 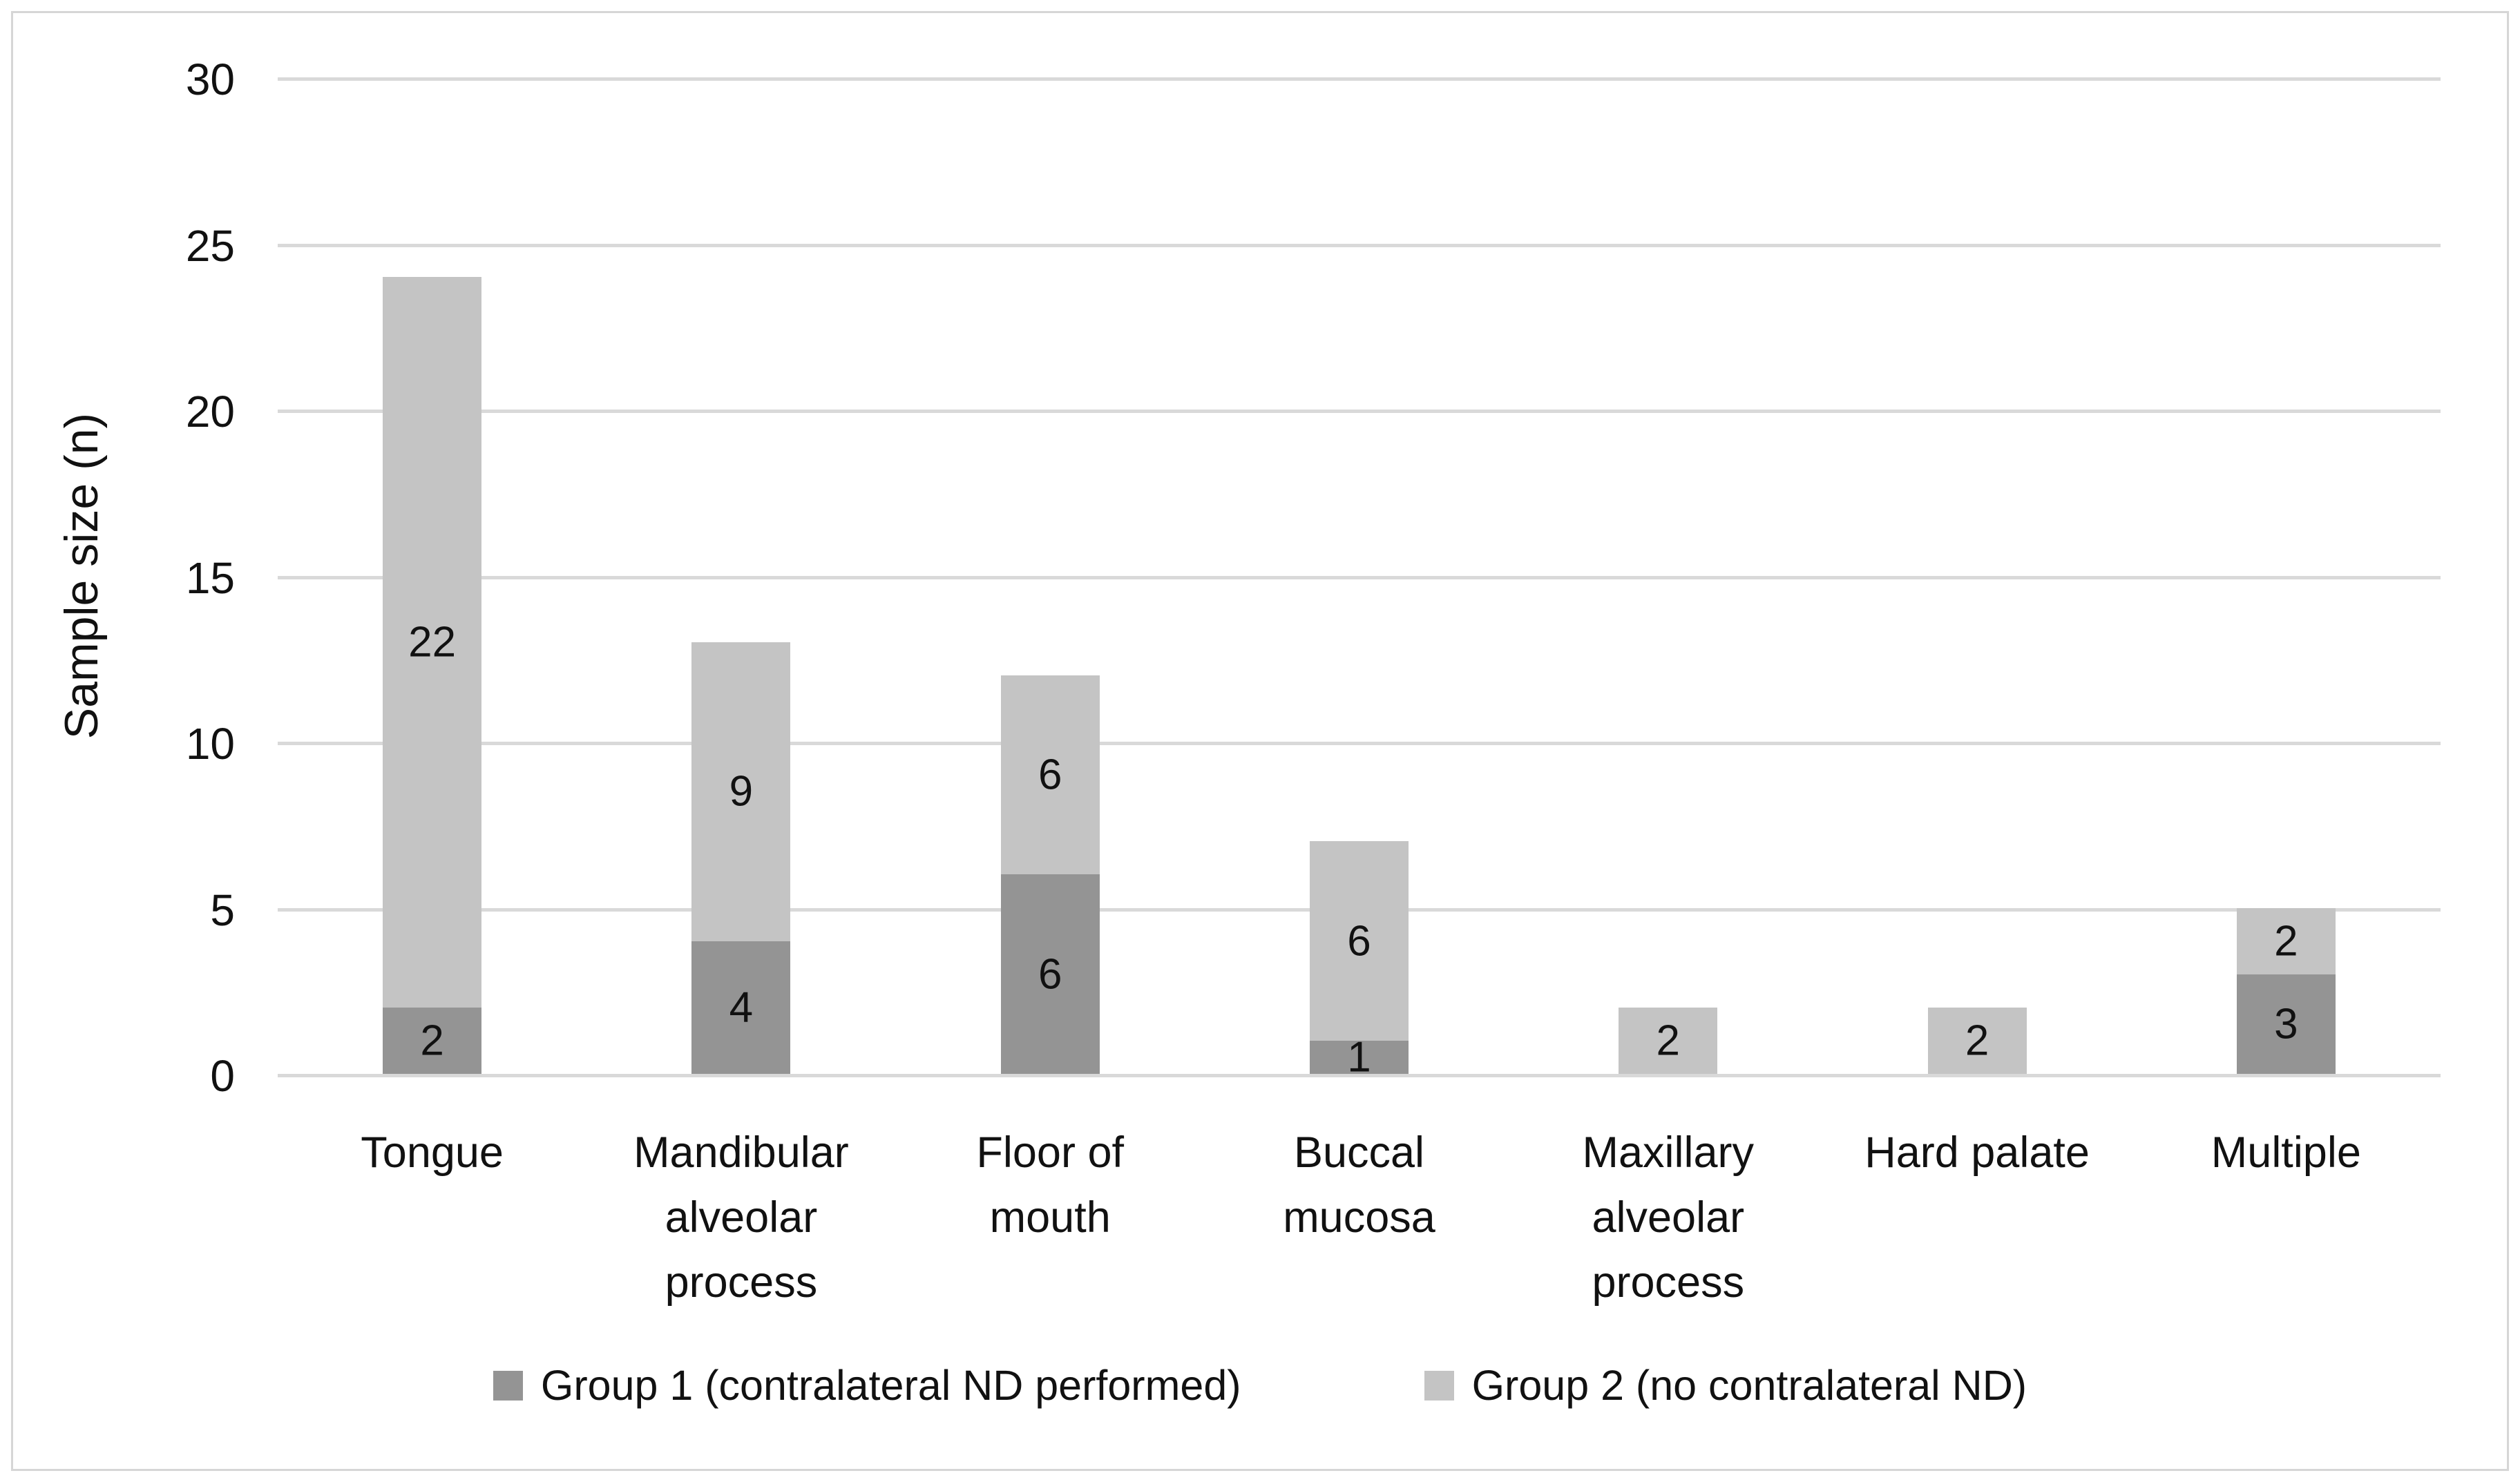 I want to click on bar-value-label: 22, so click(x=432, y=642).